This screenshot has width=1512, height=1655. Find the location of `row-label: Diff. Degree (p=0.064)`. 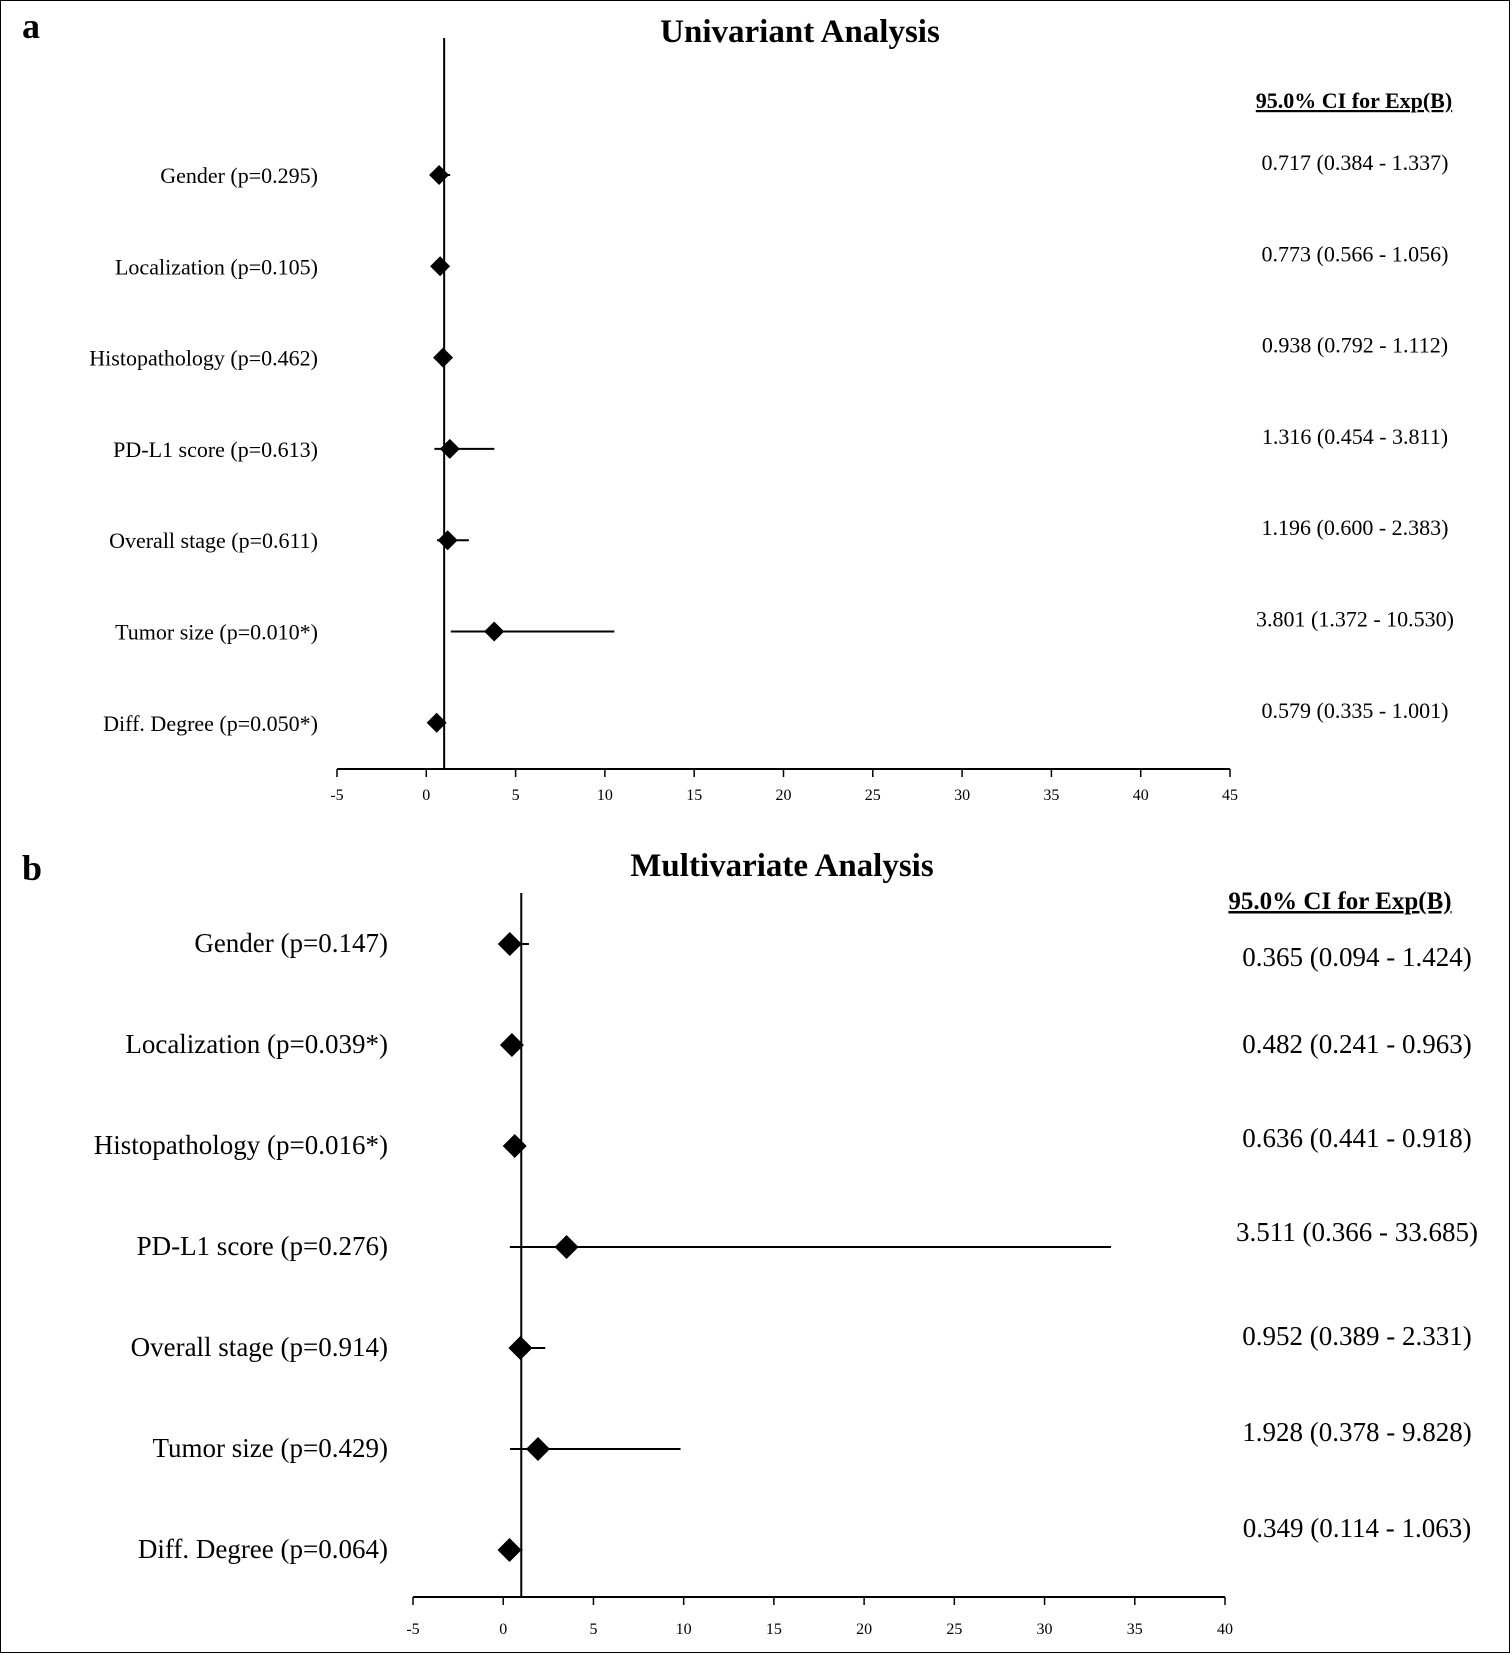

row-label: Diff. Degree (p=0.064) is located at coordinates (263, 1549).